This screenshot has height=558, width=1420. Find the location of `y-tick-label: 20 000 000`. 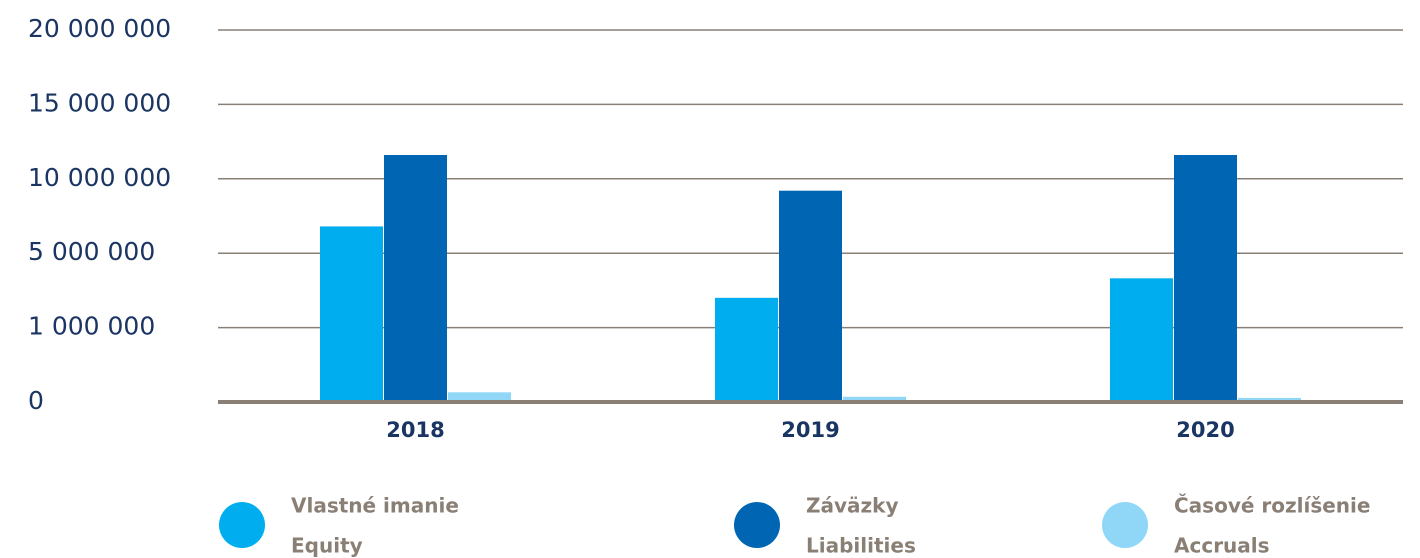

y-tick-label: 20 000 000 is located at coordinates (99, 28).